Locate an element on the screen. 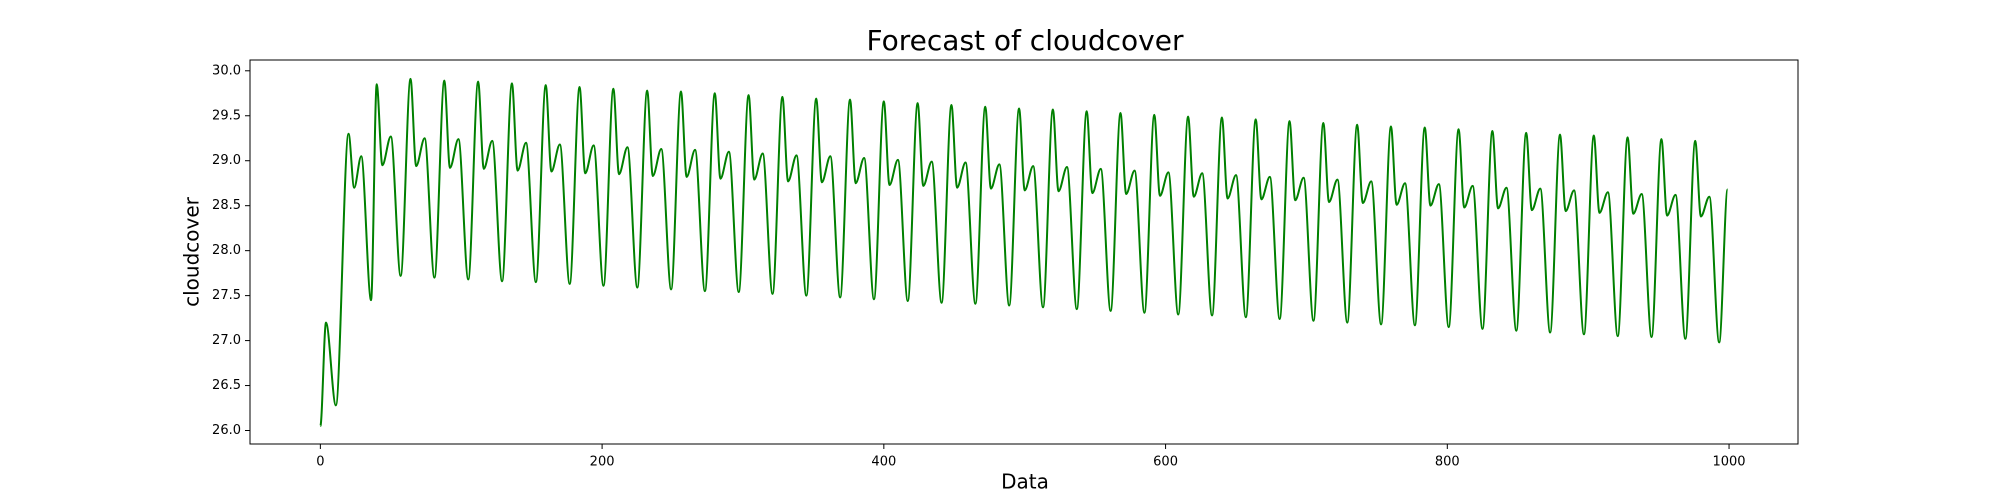 This screenshot has height=500, width=2000. x-tick-label: 600 is located at coordinates (1165, 462).